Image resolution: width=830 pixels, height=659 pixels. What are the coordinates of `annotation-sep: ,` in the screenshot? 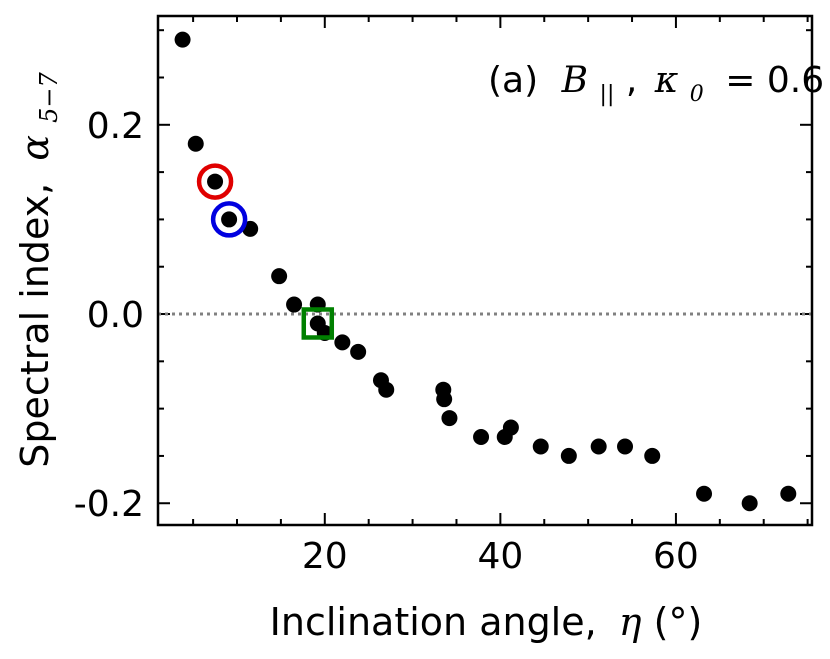 It's located at (631, 80).